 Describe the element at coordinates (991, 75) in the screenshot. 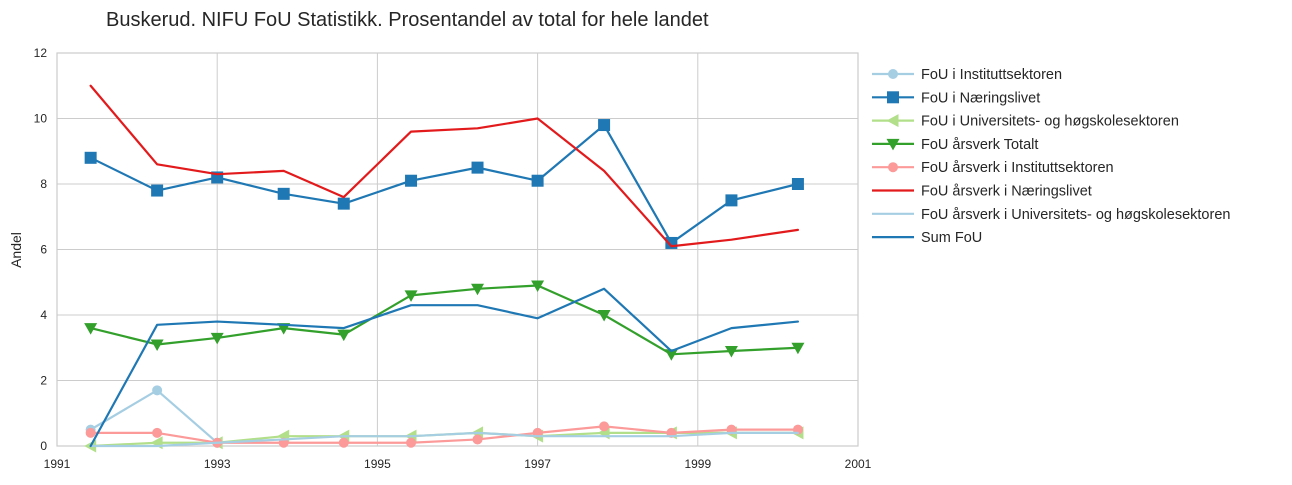

I see `legend-label: FoU i Instituttsektoren` at that location.